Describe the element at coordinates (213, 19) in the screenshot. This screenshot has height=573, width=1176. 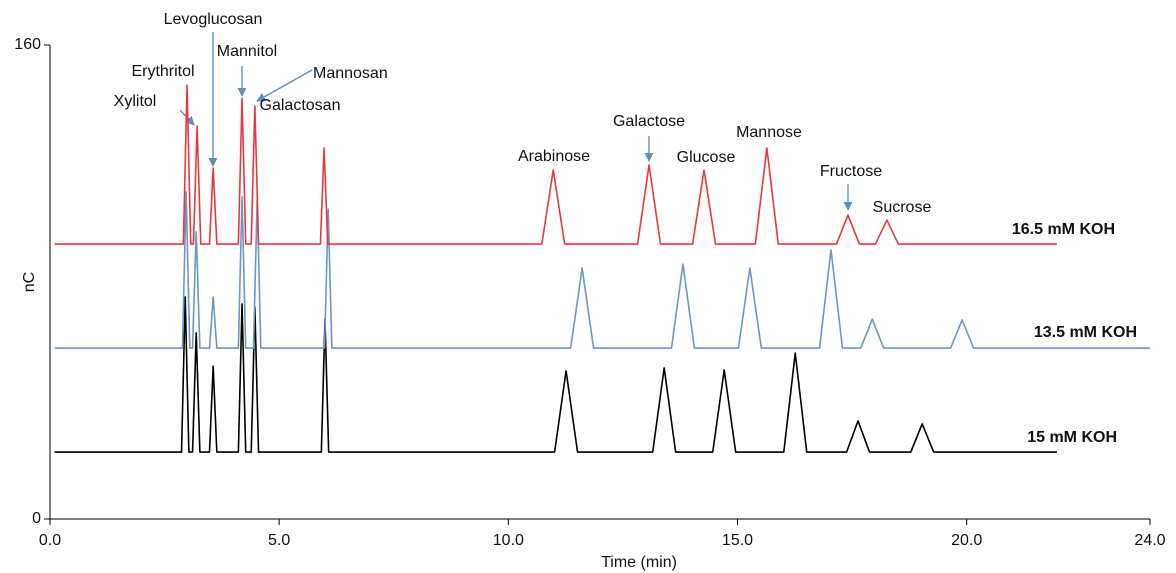
I see `peak-label: Levoglucosan` at that location.